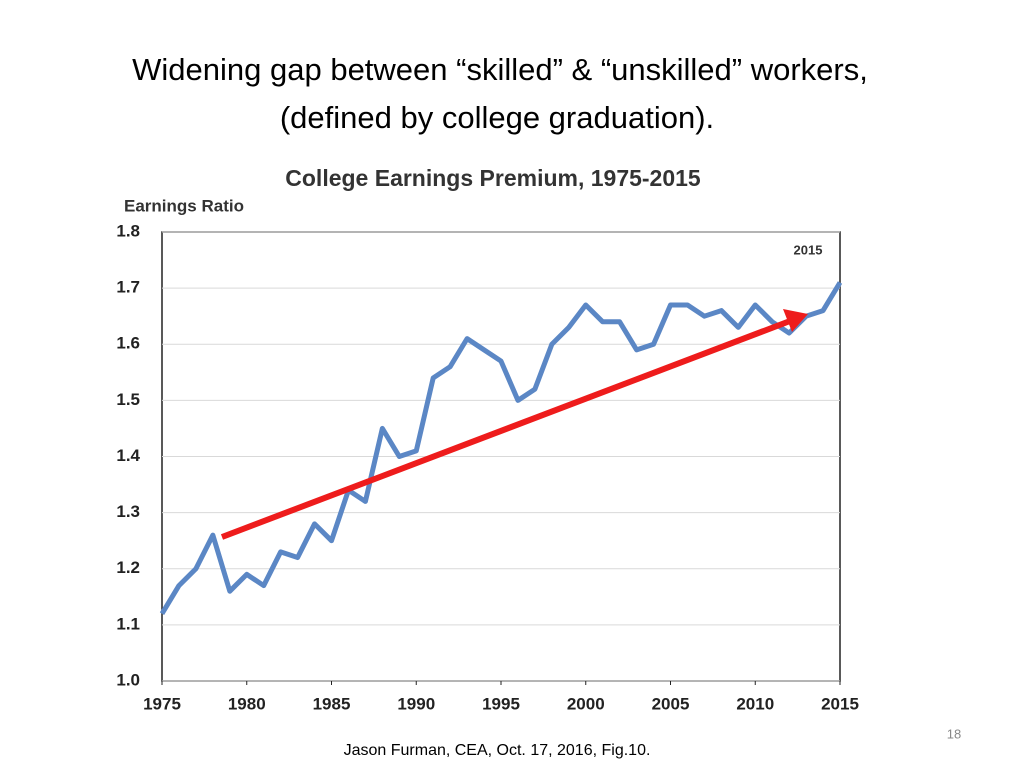 The image size is (1024, 768). I want to click on annotation: 2015, so click(808, 249).